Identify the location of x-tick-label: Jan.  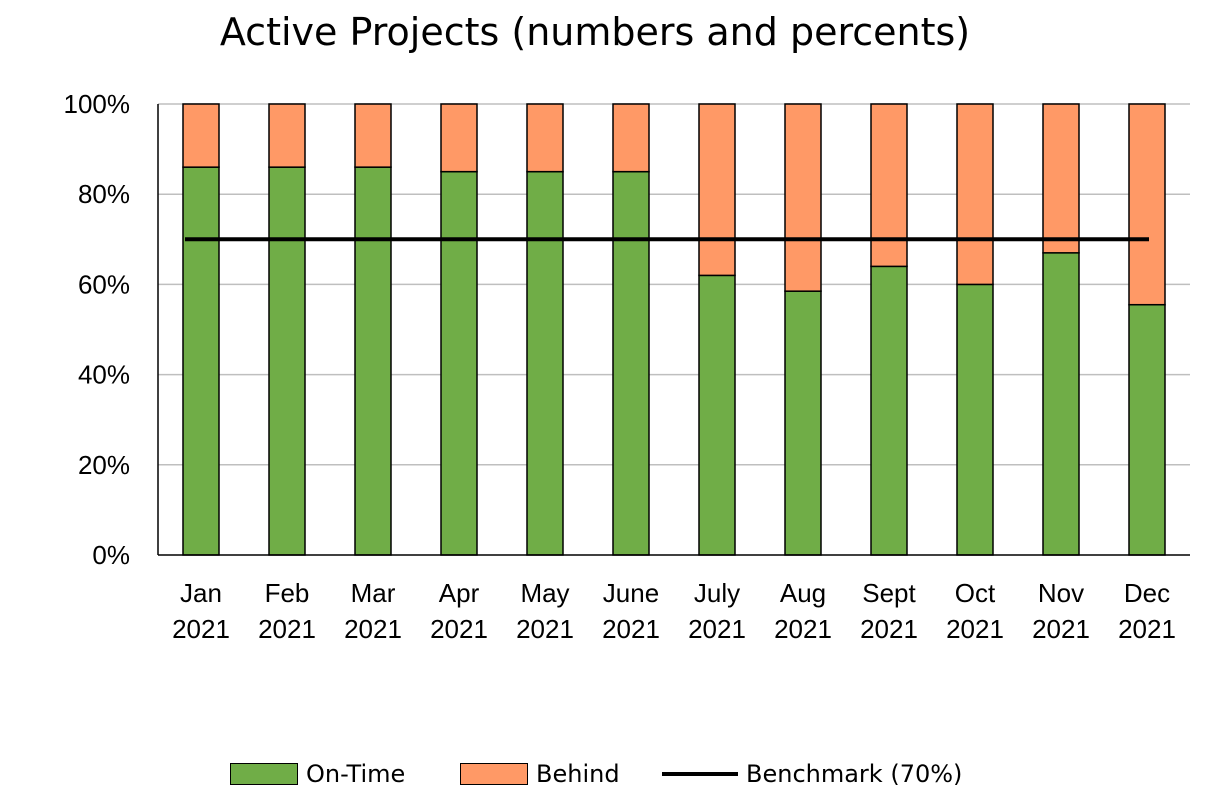
(201, 593).